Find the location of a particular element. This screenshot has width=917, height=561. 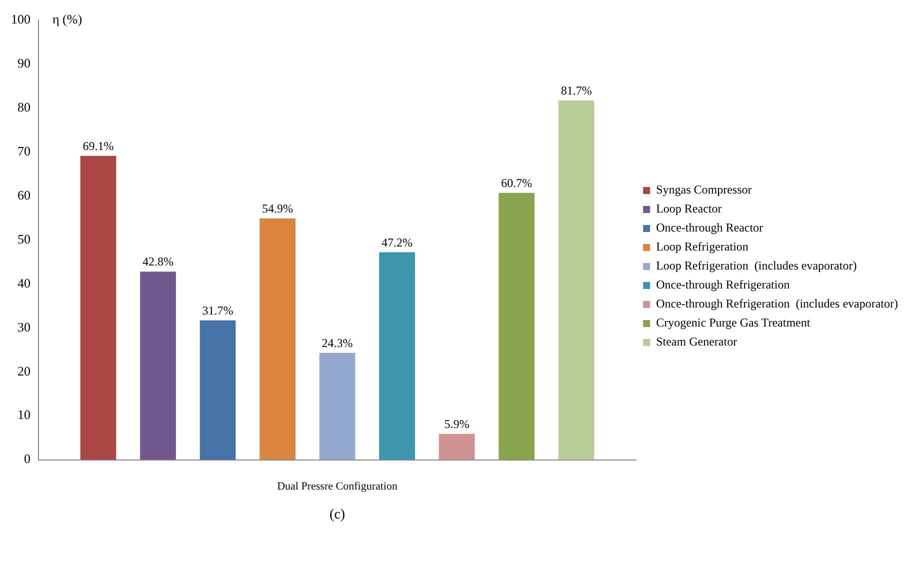

legend-label: Cryogenic Purge Gas Treatment is located at coordinates (733, 323).